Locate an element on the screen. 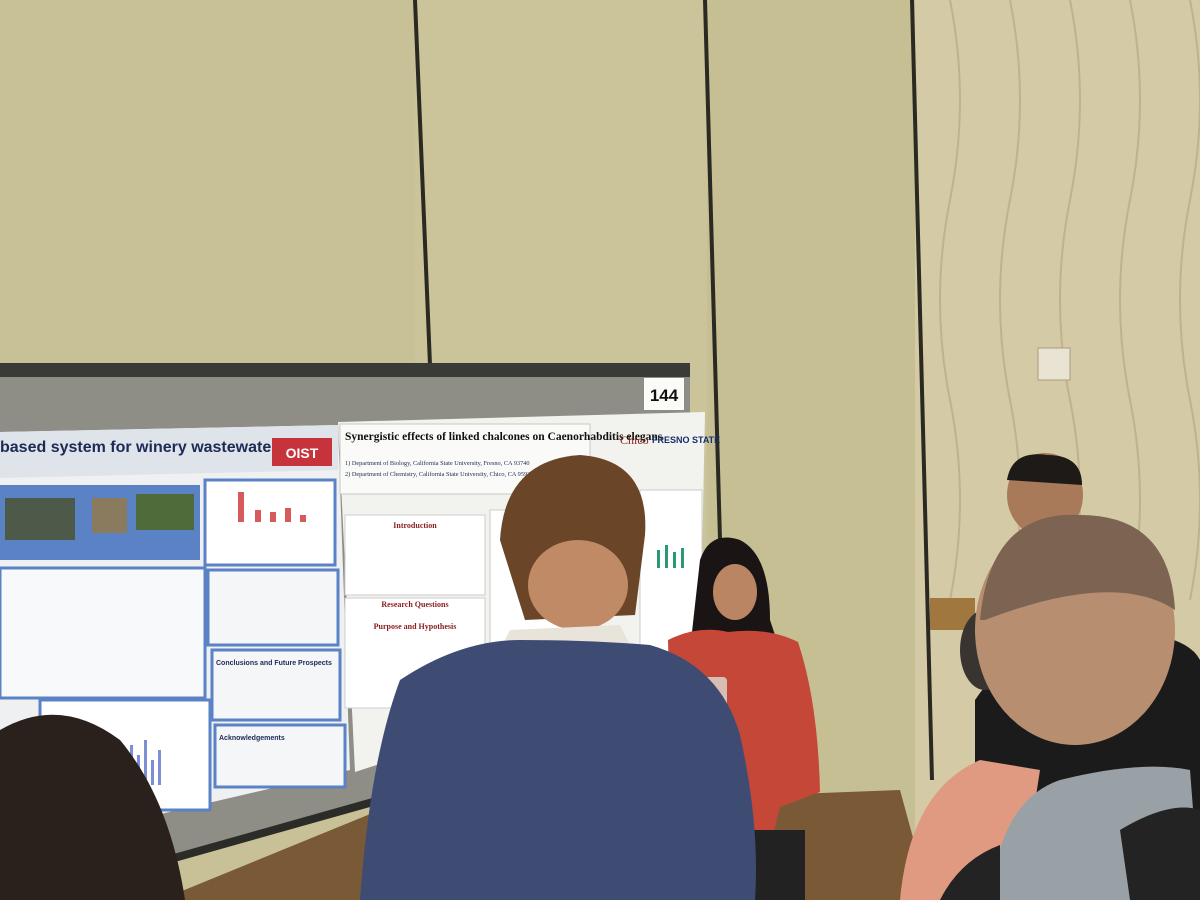 The height and width of the screenshot is (900, 1200). section-heading: Research Questions is located at coordinates (414, 604).